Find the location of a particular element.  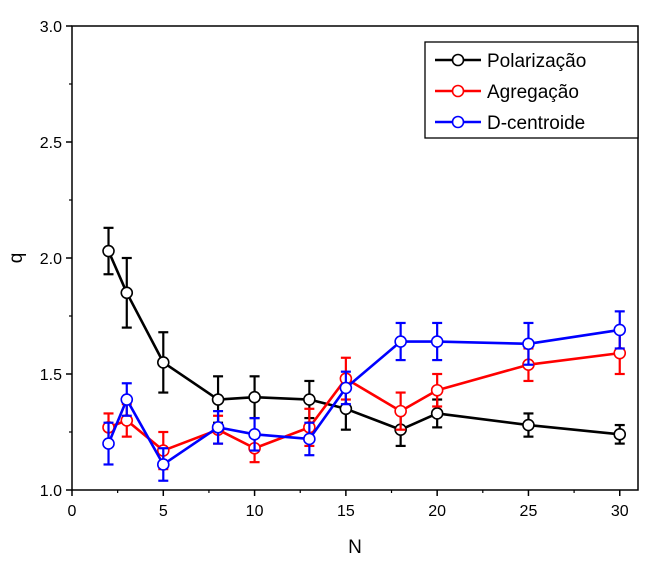

y-tick-label: 1.0 is located at coordinates (51, 491).